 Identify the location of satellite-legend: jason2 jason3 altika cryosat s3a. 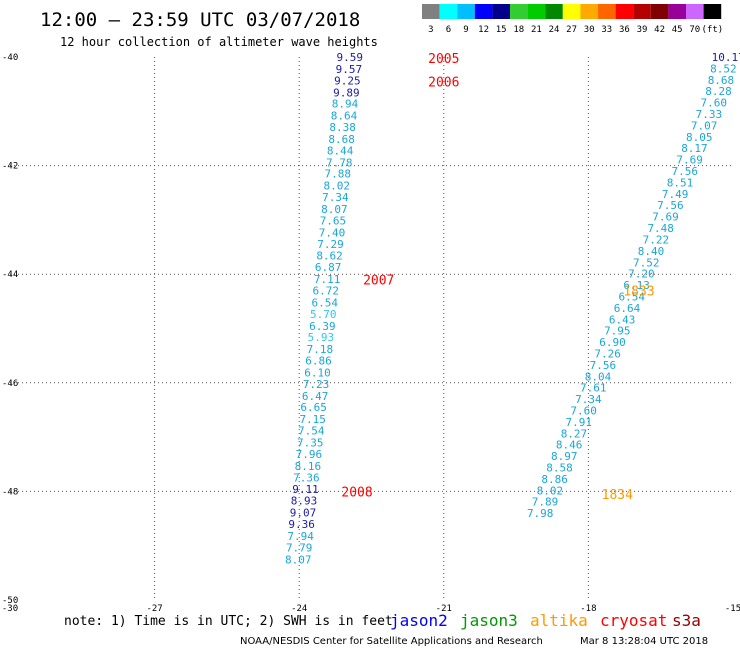
(545, 620).